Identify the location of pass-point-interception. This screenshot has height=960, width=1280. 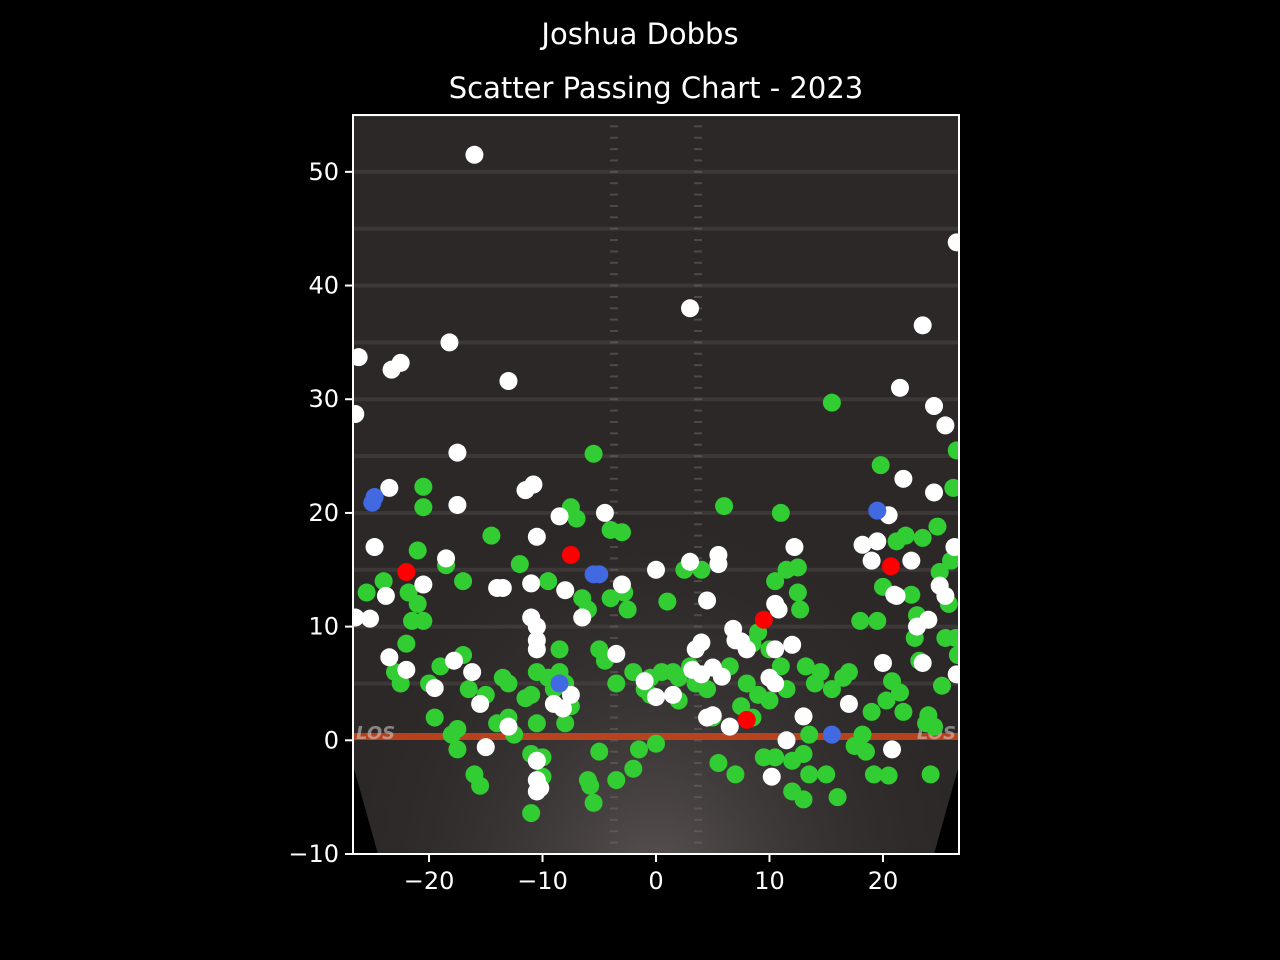
(890, 566).